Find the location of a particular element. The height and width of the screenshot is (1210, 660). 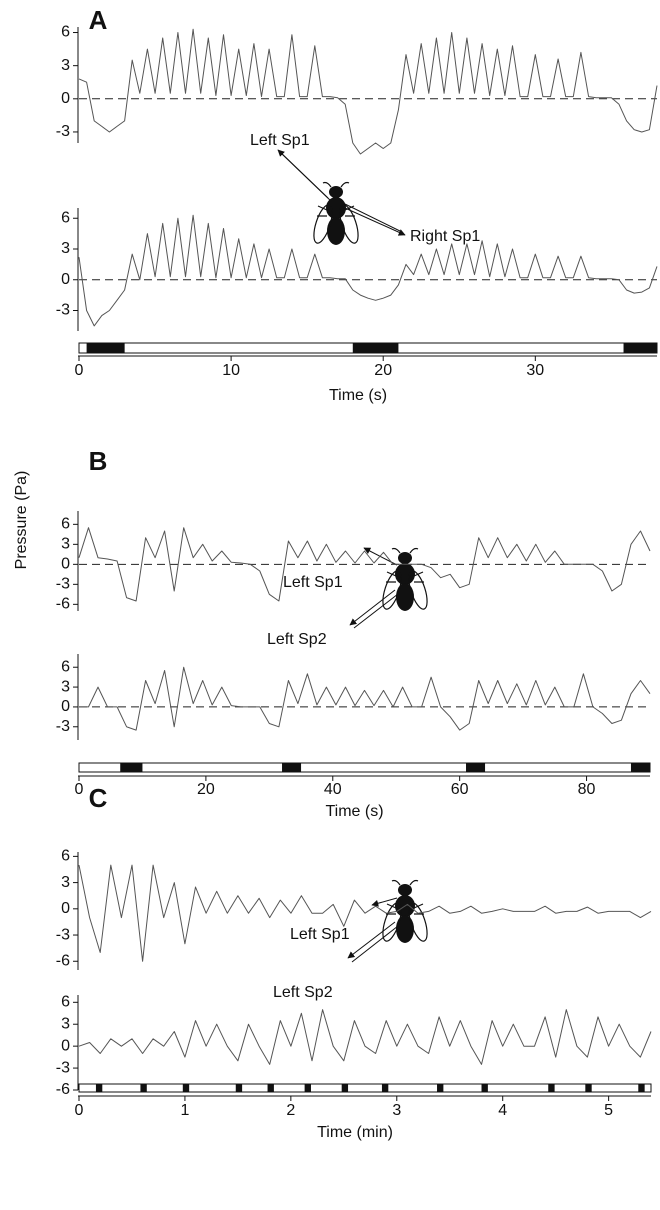

x-tick-label: 10 is located at coordinates (231, 370).